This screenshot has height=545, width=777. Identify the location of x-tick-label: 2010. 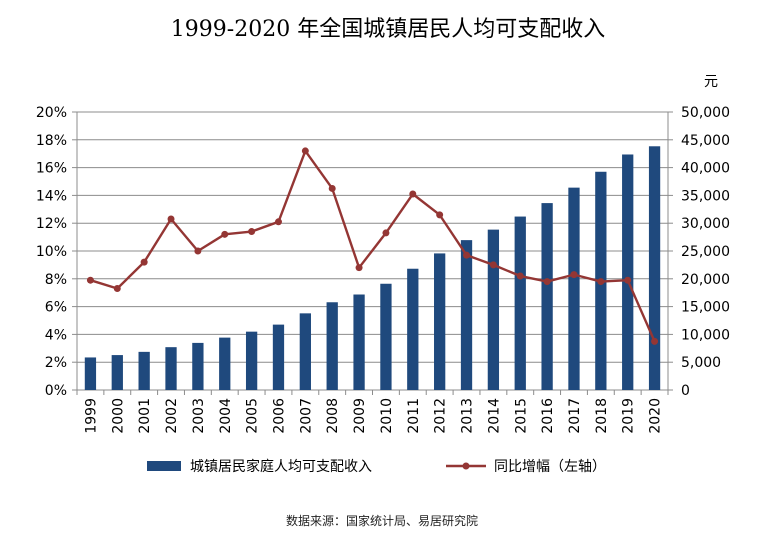
(387, 416).